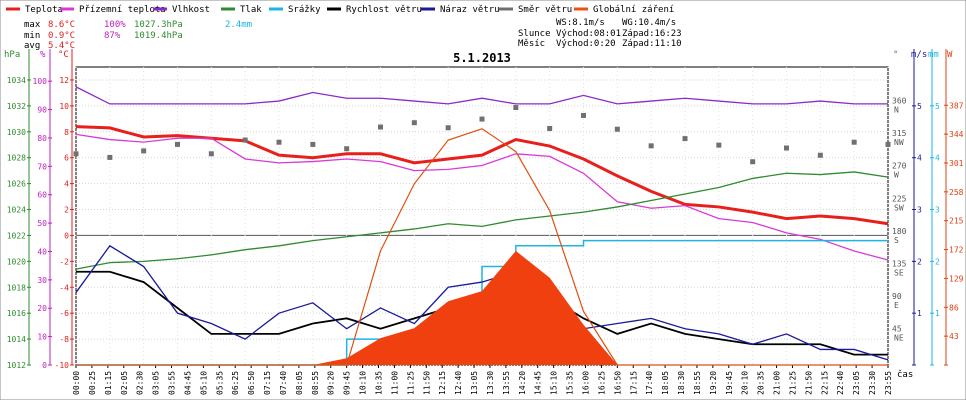 This screenshot has height=404, width=966. Describe the element at coordinates (474, 383) in the screenshot. I see `time-label-25: 13:05` at that location.